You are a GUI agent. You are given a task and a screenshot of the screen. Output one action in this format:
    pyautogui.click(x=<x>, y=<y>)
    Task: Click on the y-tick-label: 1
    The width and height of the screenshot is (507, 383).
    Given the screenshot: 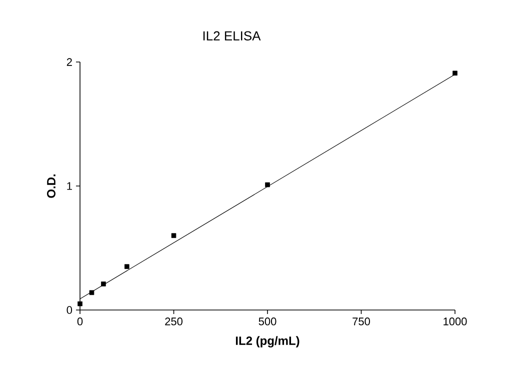 What is the action you would take?
    pyautogui.click(x=69, y=186)
    